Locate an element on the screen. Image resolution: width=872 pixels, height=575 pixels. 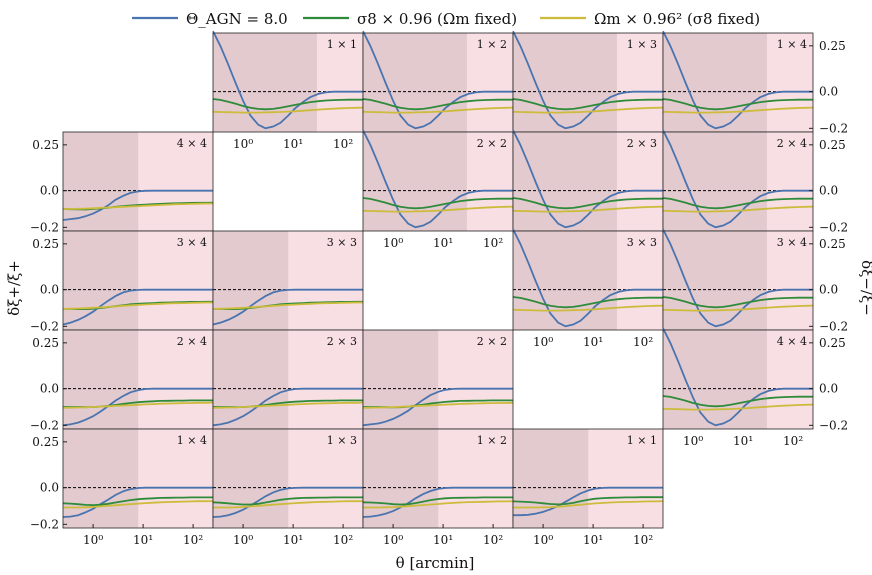
panel-xi-plus: 3 × 4 −0.2 0.0 0.25 is located at coordinates (122, 281).